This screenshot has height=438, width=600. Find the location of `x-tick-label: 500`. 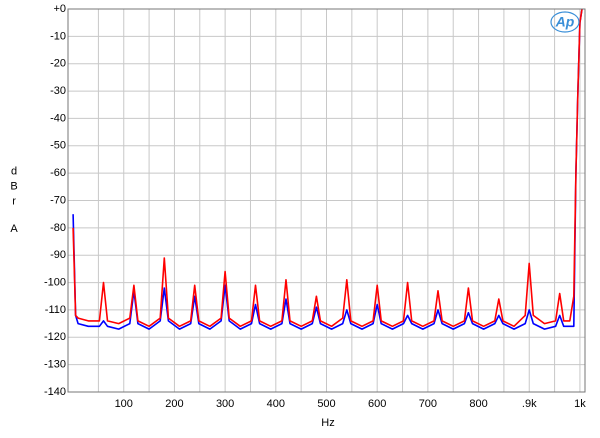

x-tick-label: 500 is located at coordinates (326, 404).